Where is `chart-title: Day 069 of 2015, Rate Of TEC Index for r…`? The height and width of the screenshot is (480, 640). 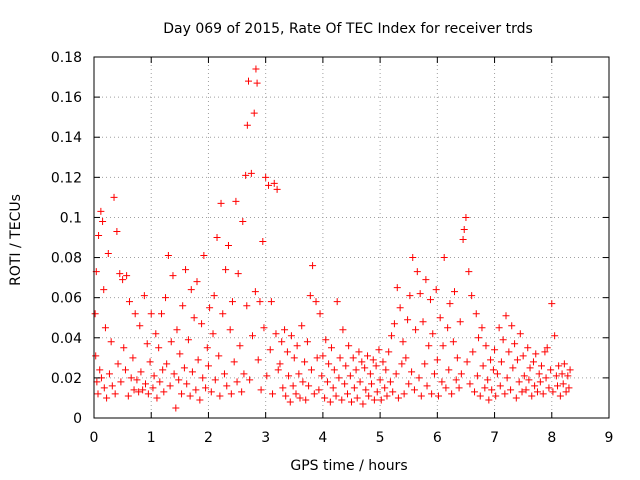 chart-title: Day 069 of 2015, Rate Of TEC Index for r… is located at coordinates (348, 29).